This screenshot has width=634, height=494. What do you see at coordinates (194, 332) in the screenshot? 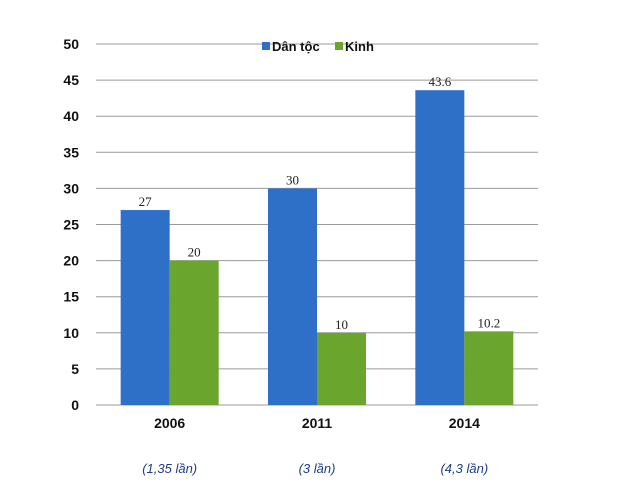
I see `bar-kinh-2006` at bounding box center [194, 332].